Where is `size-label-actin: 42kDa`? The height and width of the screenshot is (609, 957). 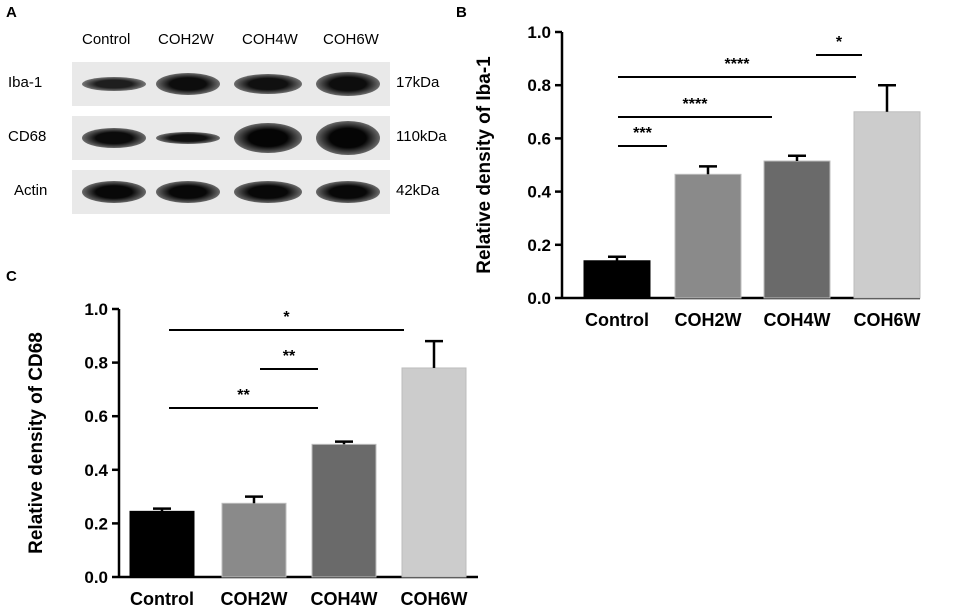
size-label-actin: 42kDa is located at coordinates (418, 190).